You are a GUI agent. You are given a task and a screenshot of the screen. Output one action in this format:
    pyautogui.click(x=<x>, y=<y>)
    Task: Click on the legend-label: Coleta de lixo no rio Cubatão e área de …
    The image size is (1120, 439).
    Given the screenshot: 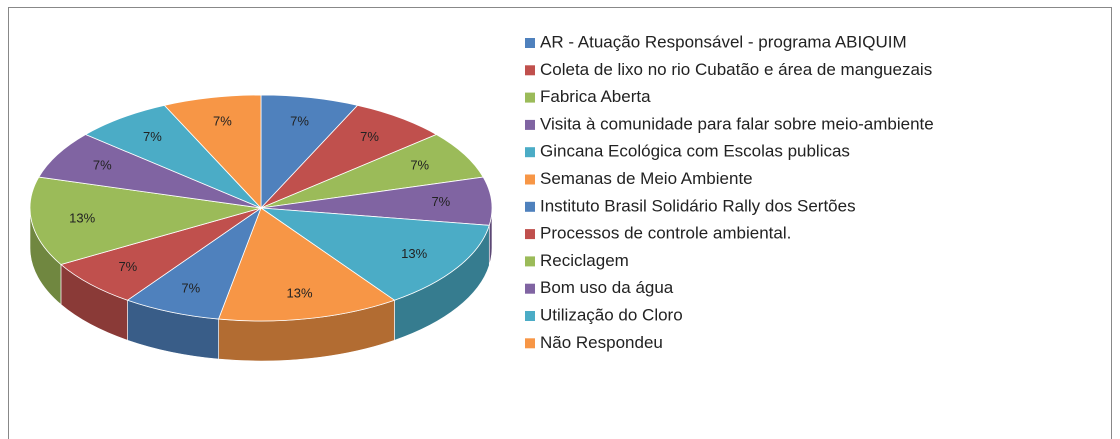 What is the action you would take?
    pyautogui.click(x=736, y=69)
    